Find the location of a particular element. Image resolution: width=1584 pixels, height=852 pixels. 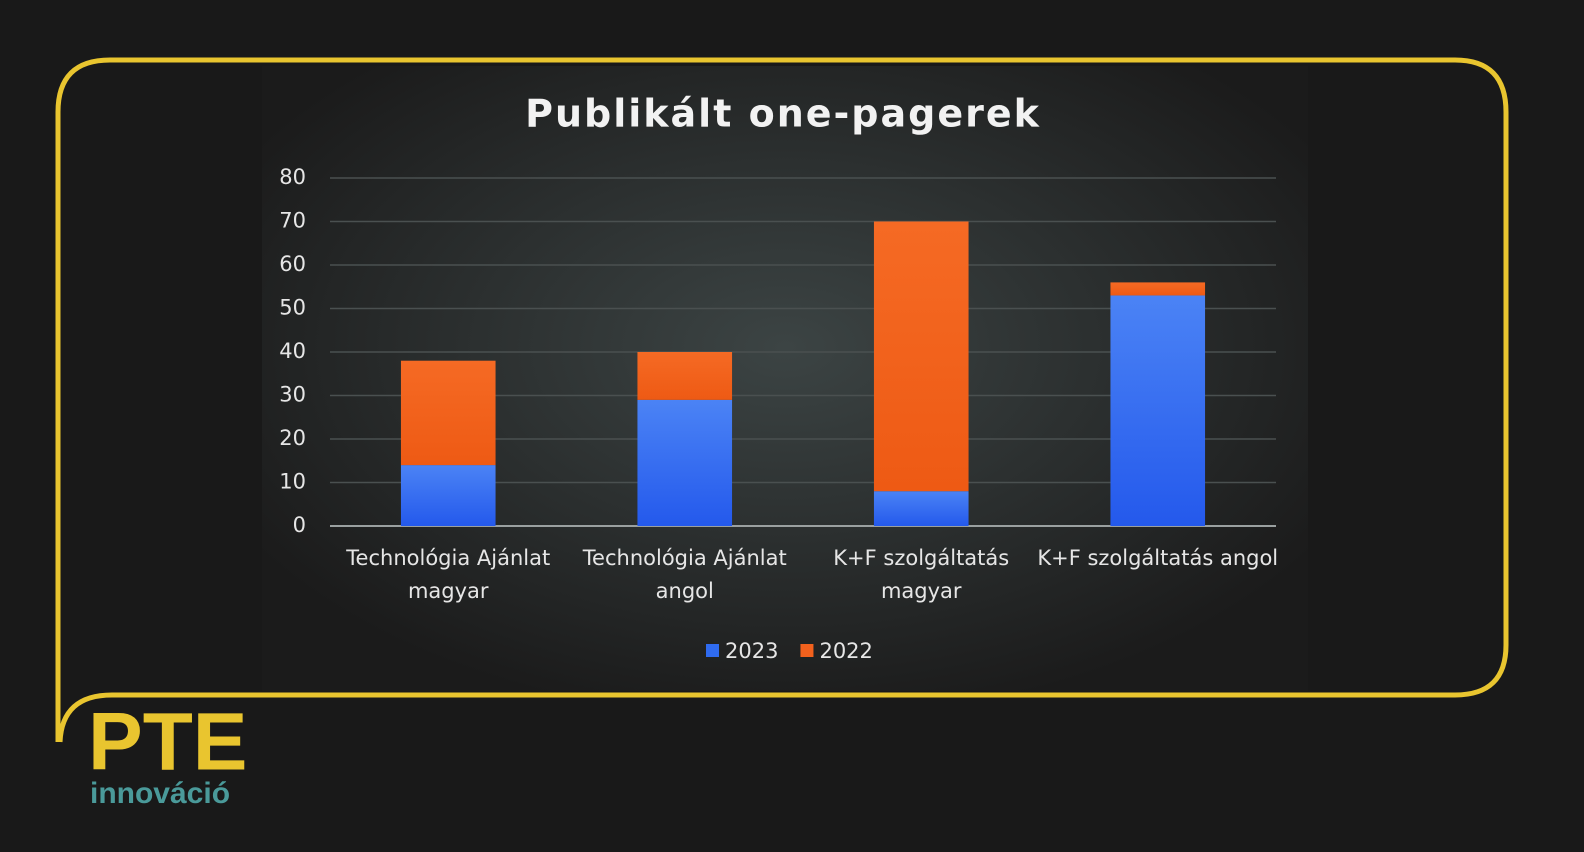

x-tick-label: K+F szolgáltatás angol is located at coordinates (1158, 558).